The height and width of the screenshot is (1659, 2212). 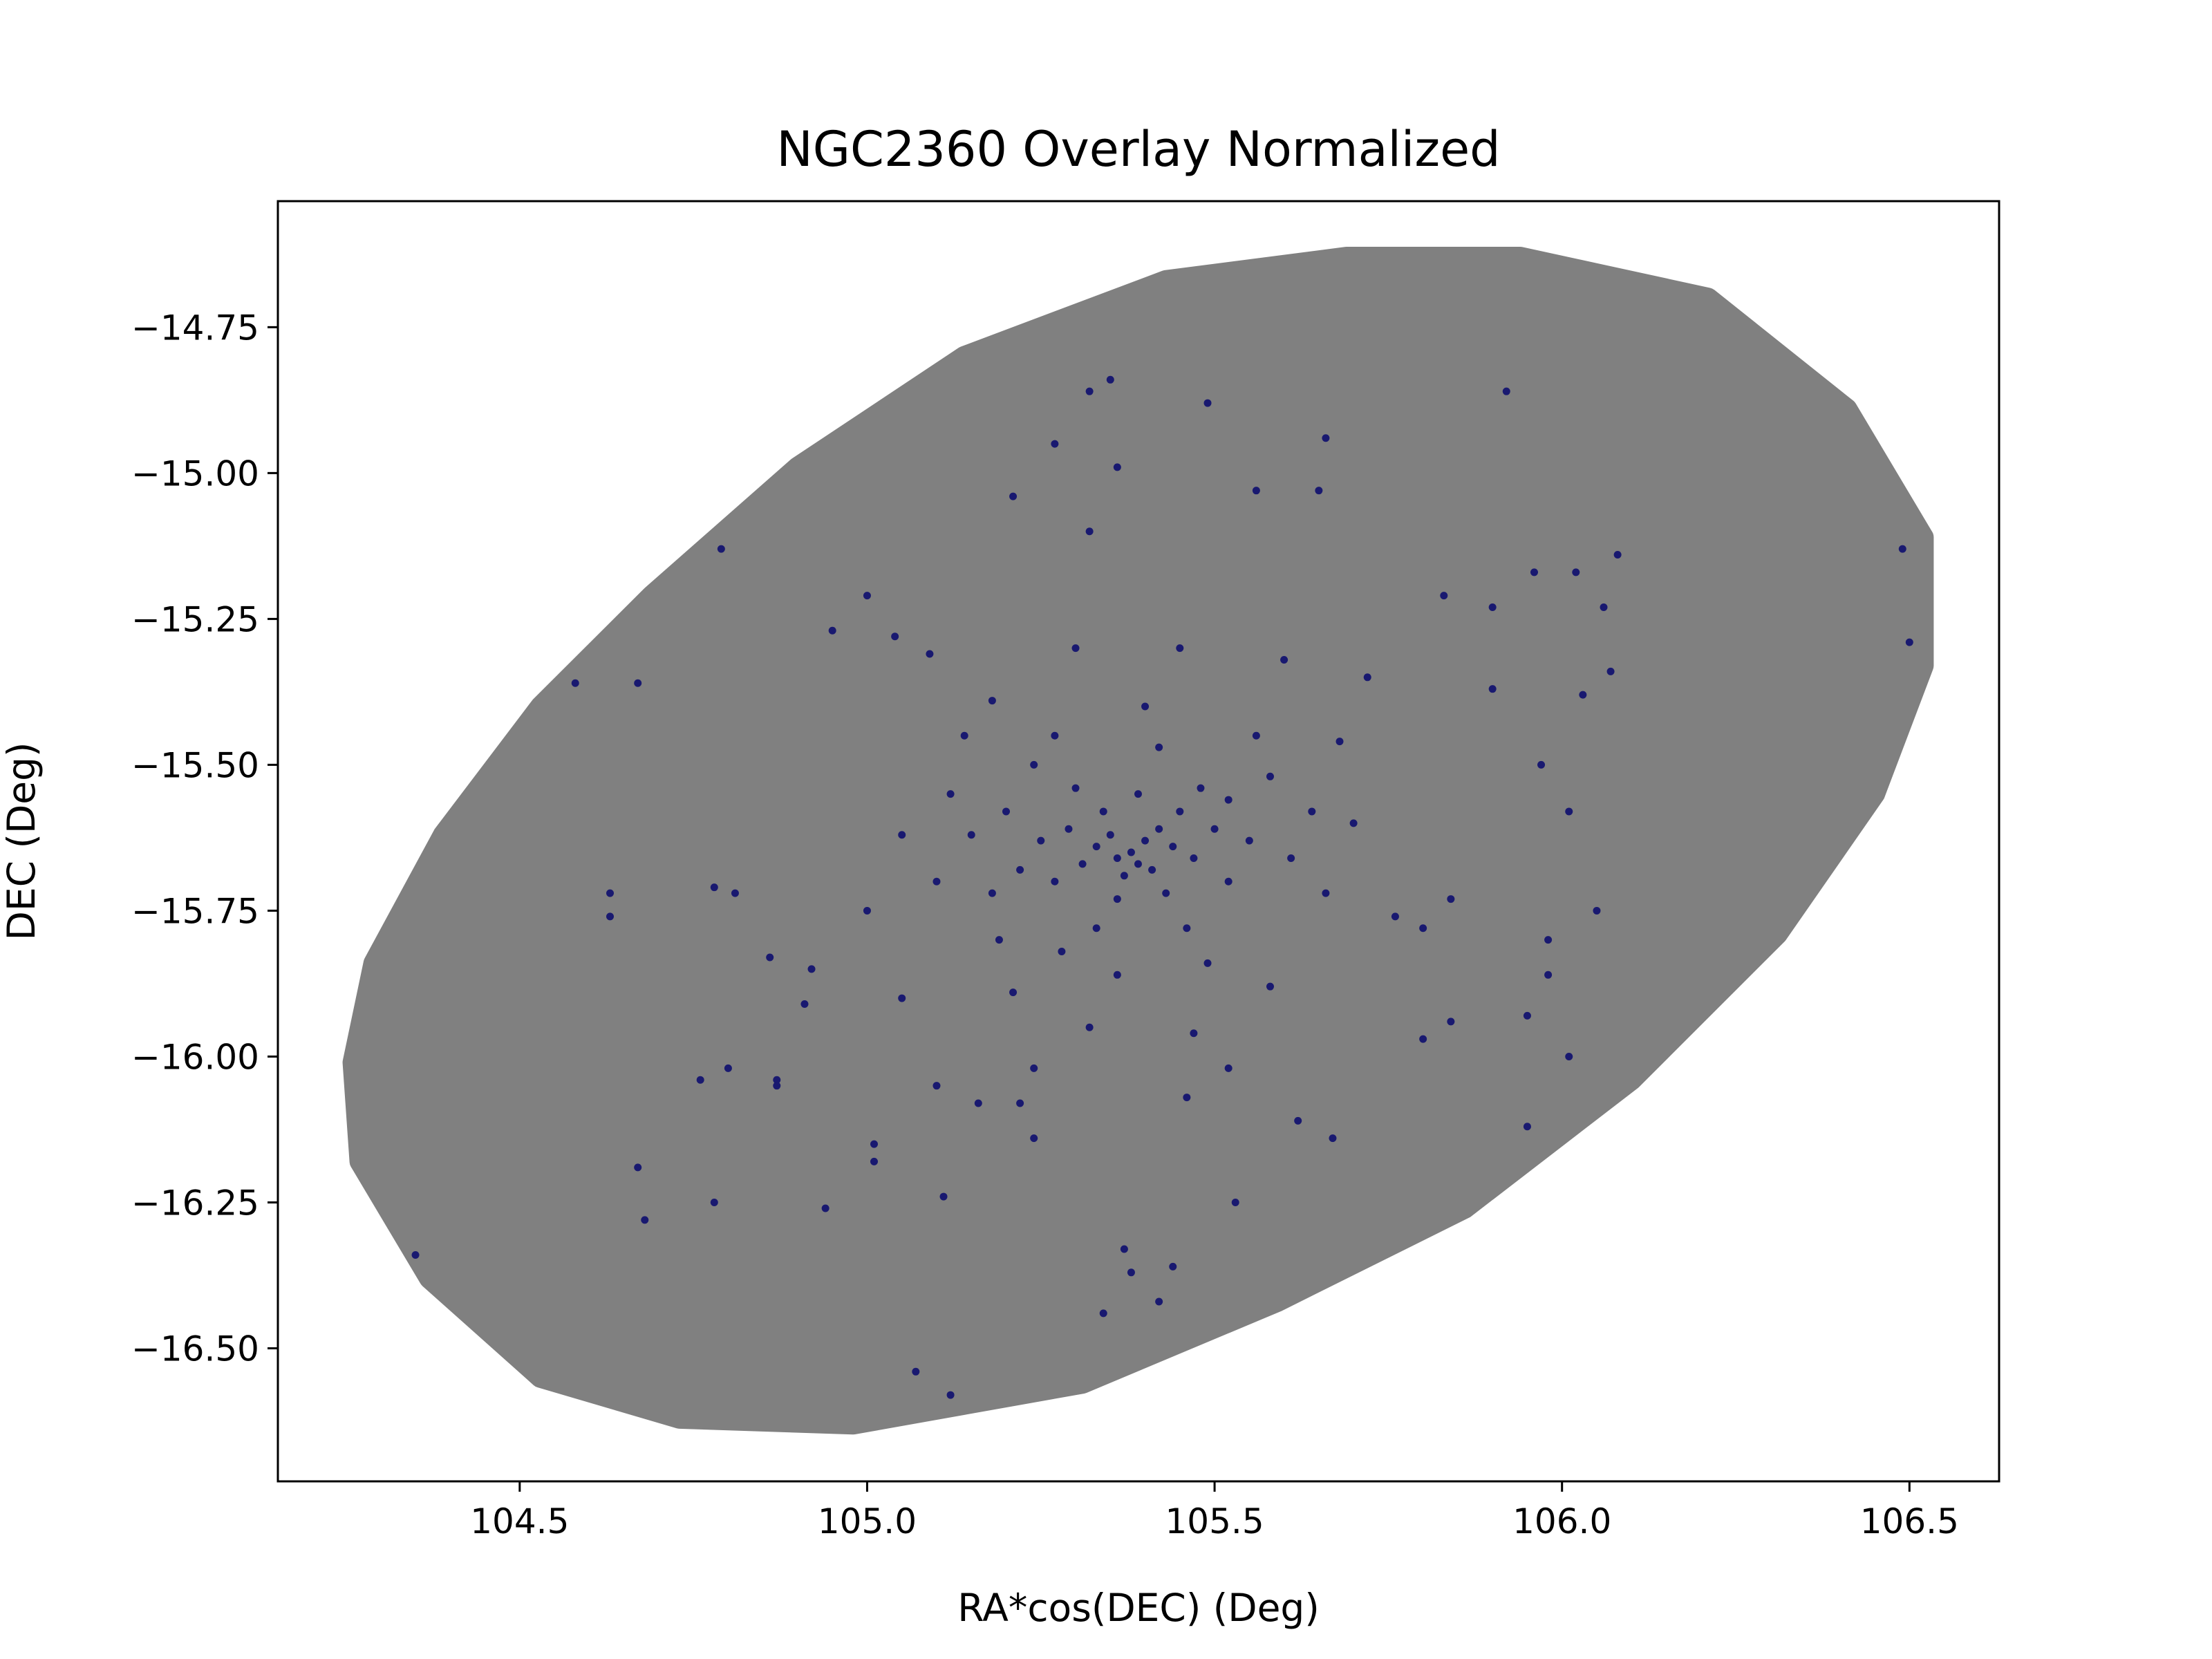 I want to click on y-axis-label: DEC (Deg), so click(x=22, y=841).